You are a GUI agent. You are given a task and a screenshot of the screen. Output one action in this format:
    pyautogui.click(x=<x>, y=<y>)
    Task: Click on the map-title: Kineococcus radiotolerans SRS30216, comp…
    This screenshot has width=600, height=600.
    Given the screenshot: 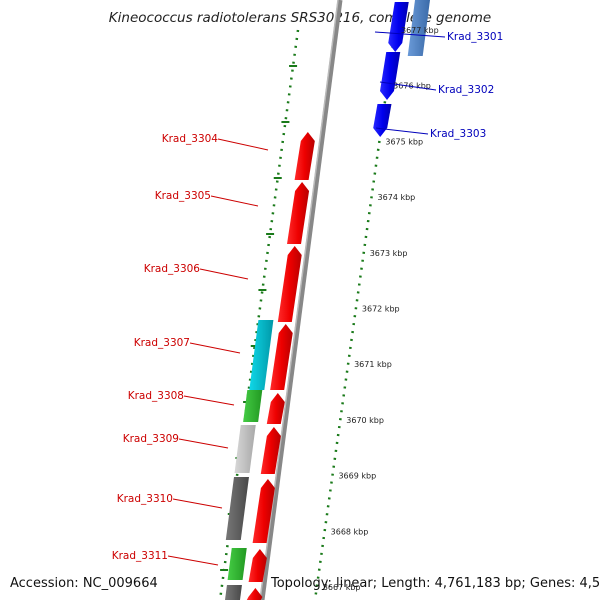 What is the action you would take?
    pyautogui.click(x=300, y=18)
    